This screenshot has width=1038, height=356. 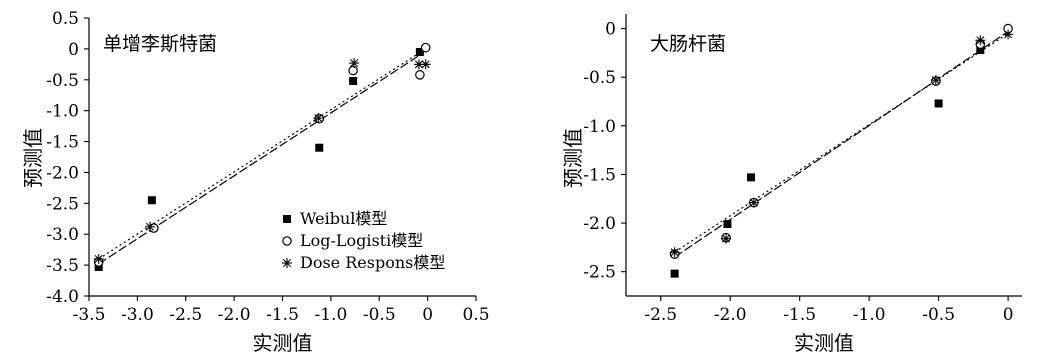 I want to click on y-tick-label: -4.0, so click(x=62, y=297).